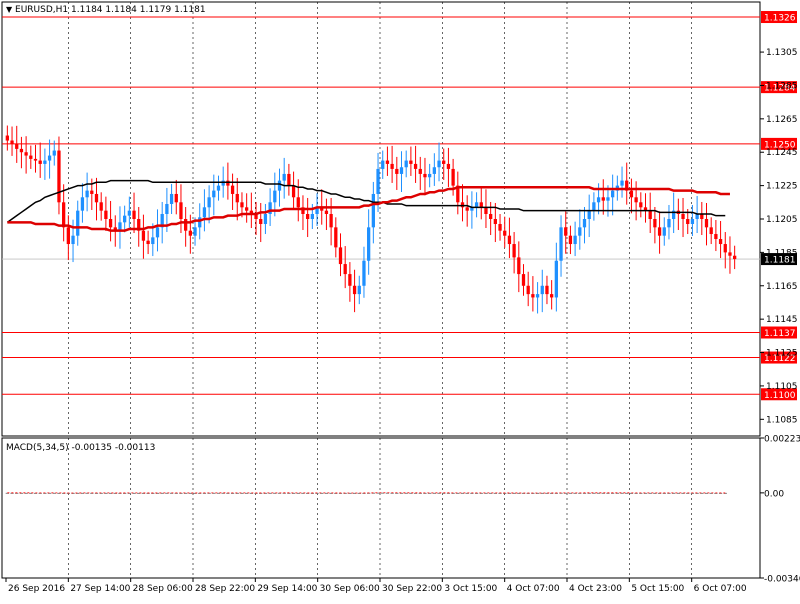 The height and width of the screenshot is (604, 800). What do you see at coordinates (782, 53) in the screenshot?
I see `price-axis-label: 1.1305` at bounding box center [782, 53].